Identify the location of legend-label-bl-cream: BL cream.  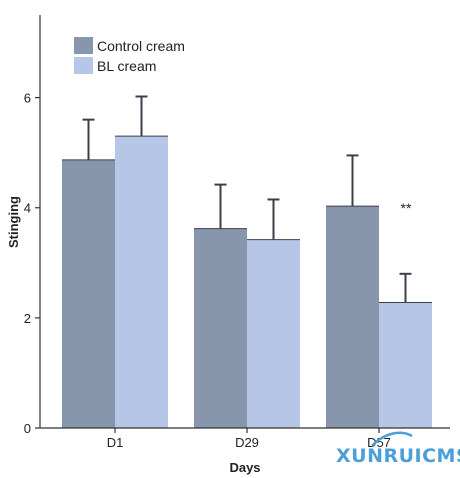
(126, 66).